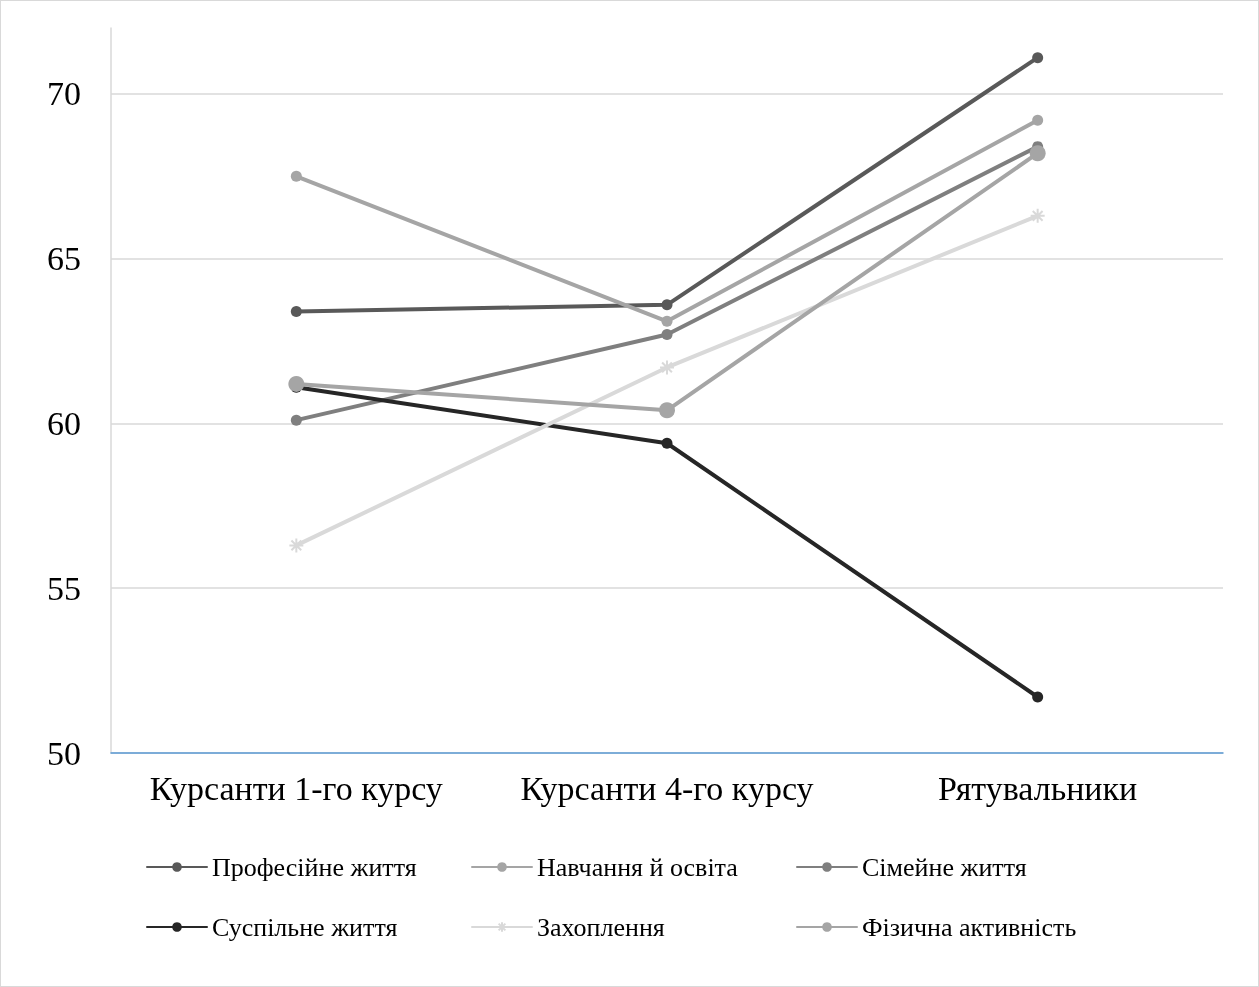 The width and height of the screenshot is (1259, 987). What do you see at coordinates (64, 753) in the screenshot?
I see `y-tick-label: 50` at bounding box center [64, 753].